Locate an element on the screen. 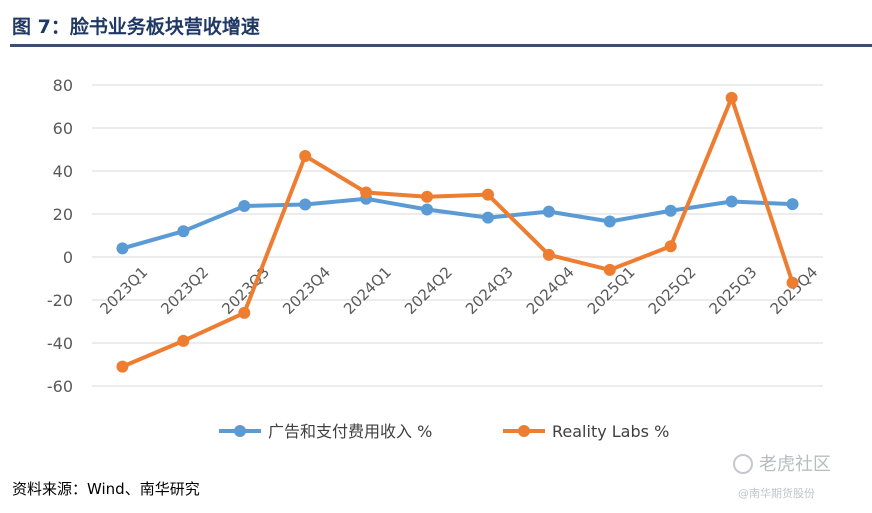  watermark-text: 老虎社区 is located at coordinates (795, 464).